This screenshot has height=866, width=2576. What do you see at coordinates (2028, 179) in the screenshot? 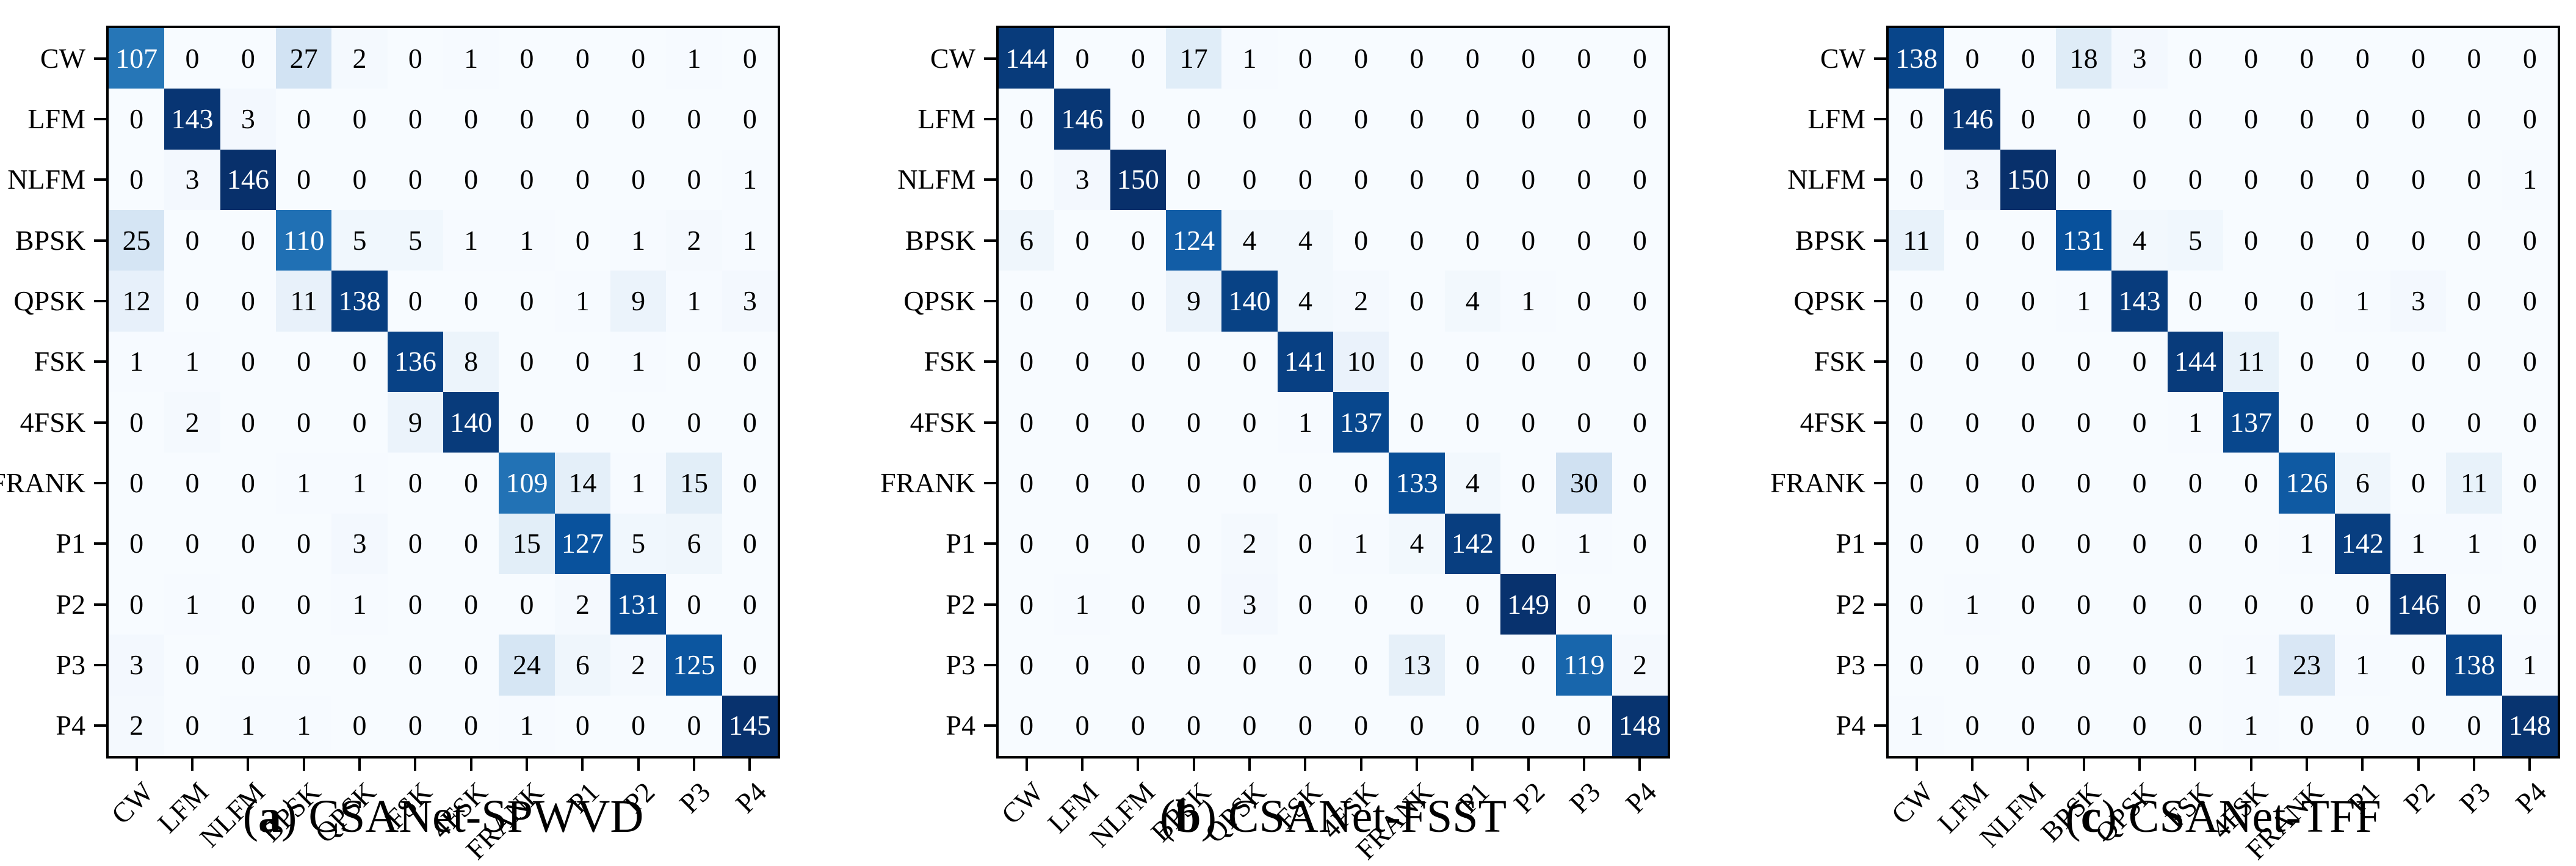
I see `heatmap-cell: 150` at bounding box center [2028, 179].